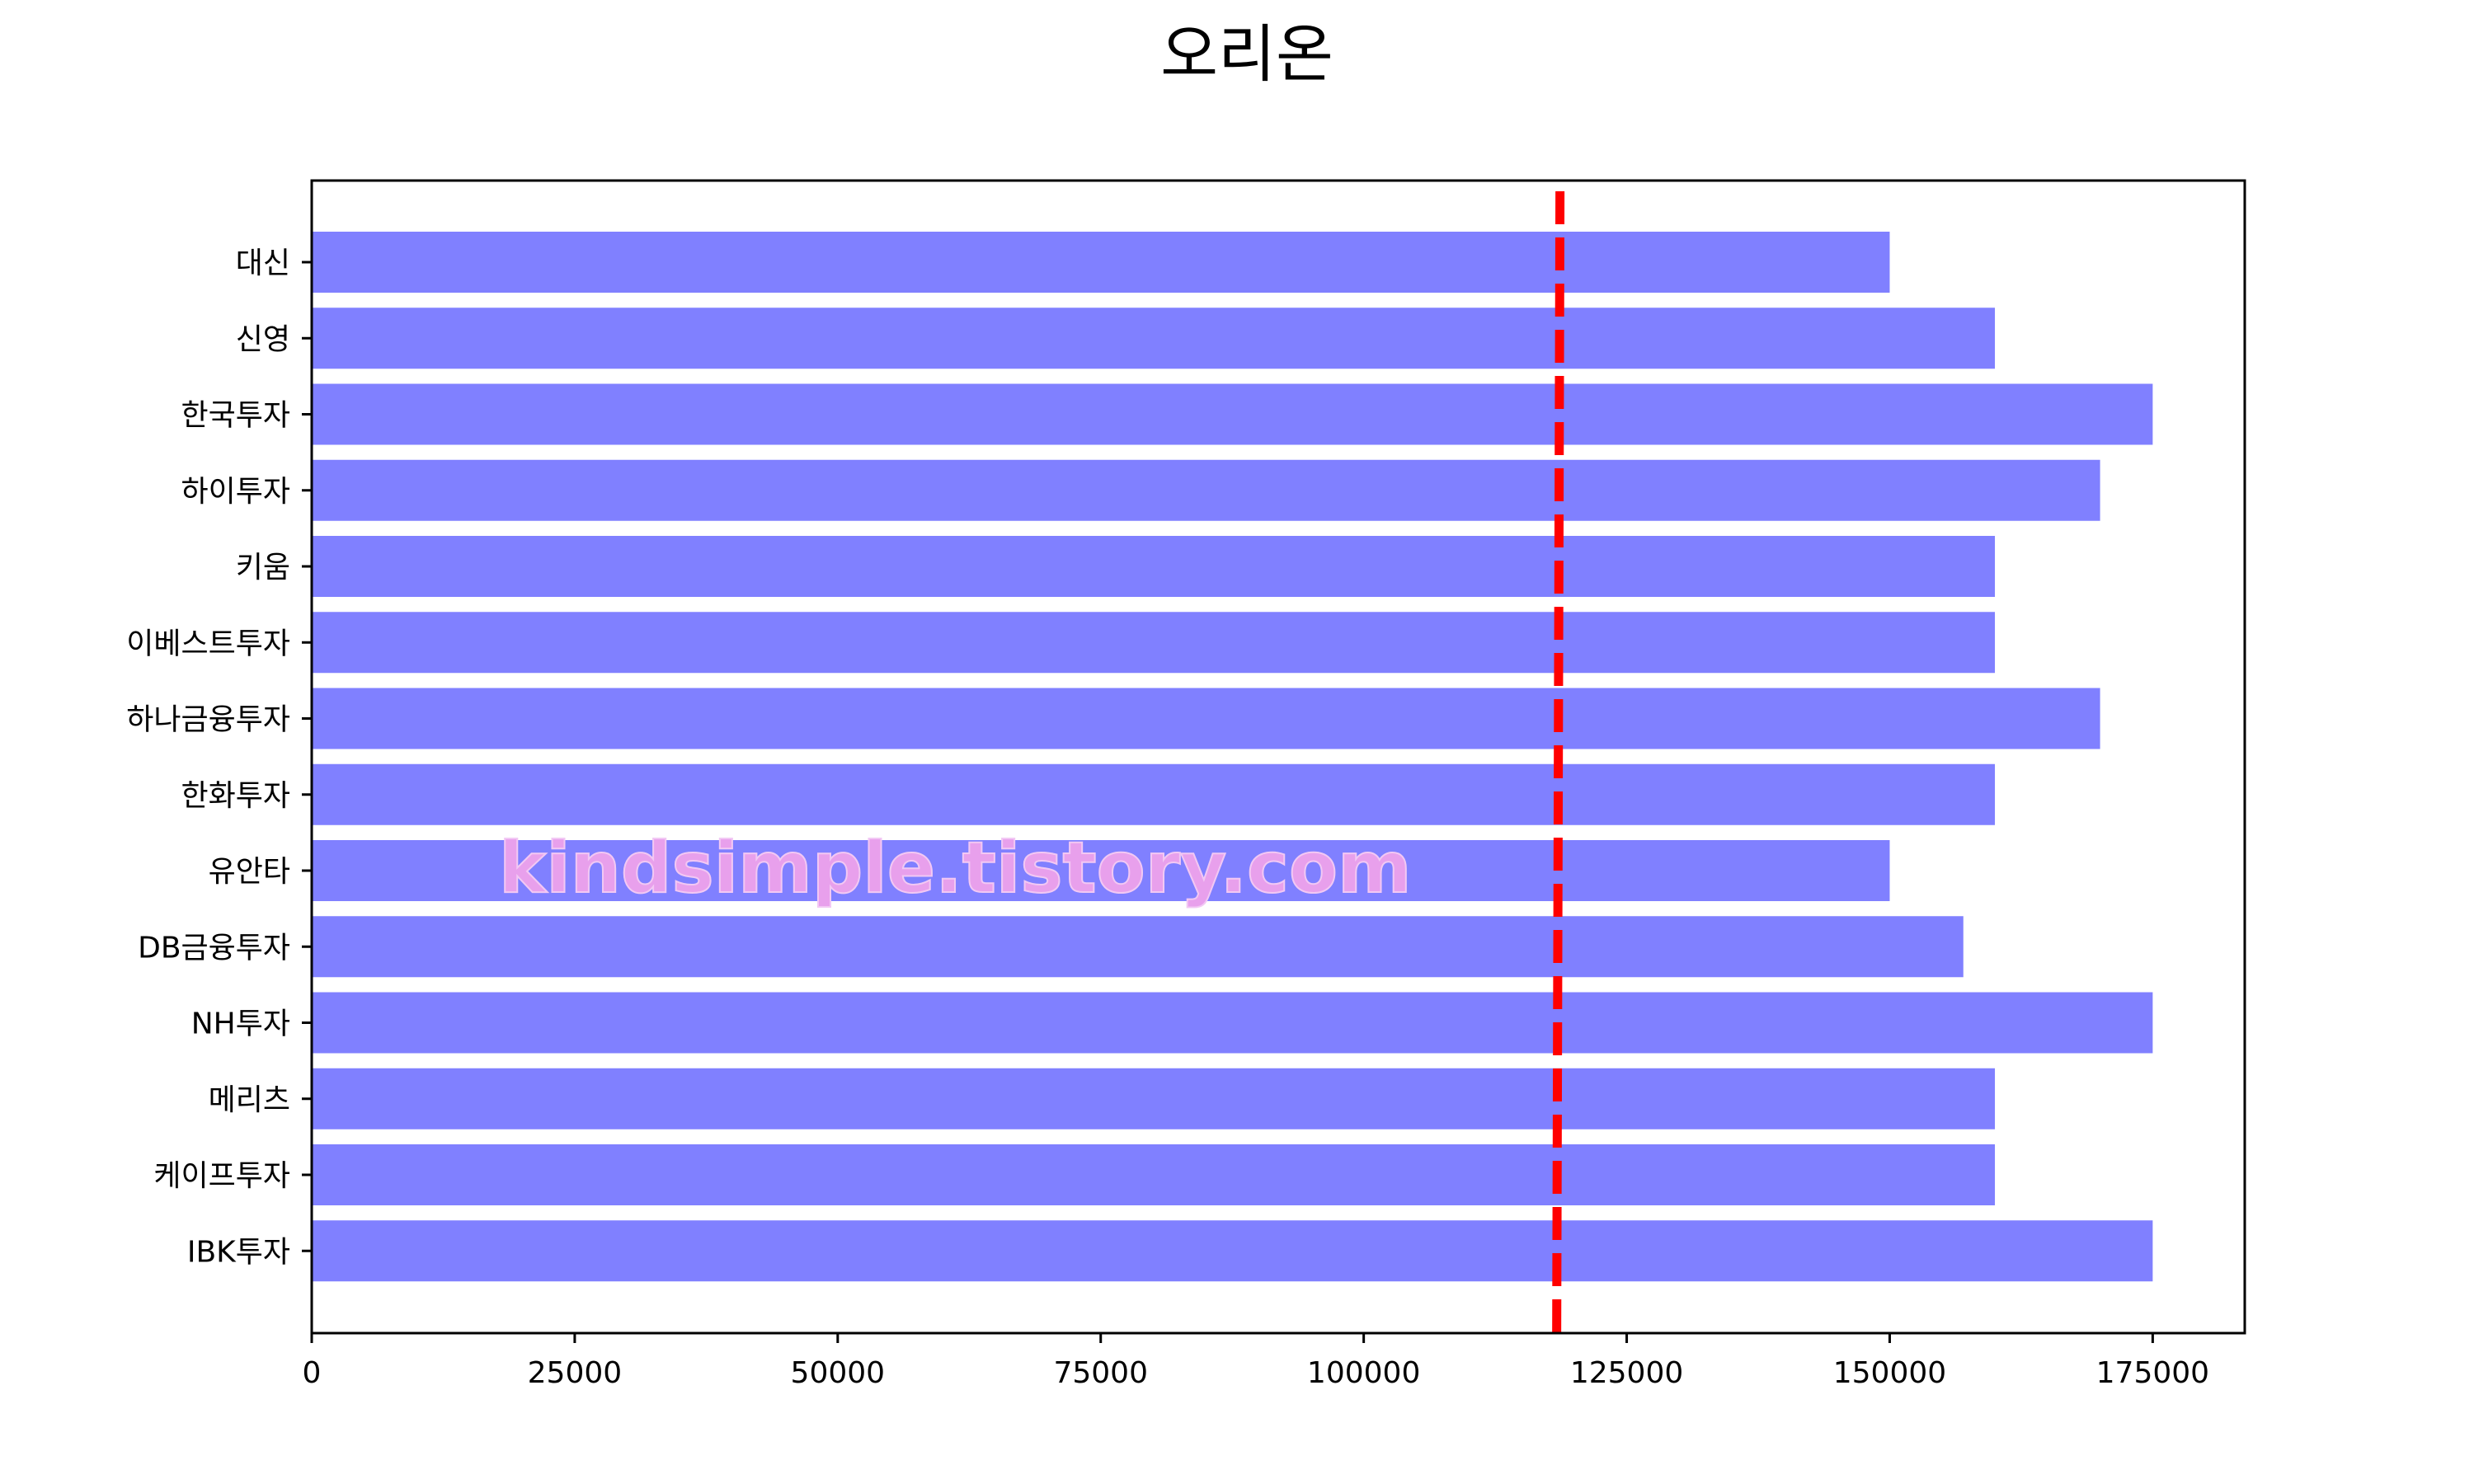 This screenshot has width=2474, height=1484. I want to click on chart-title: 오리온, so click(1246, 54).